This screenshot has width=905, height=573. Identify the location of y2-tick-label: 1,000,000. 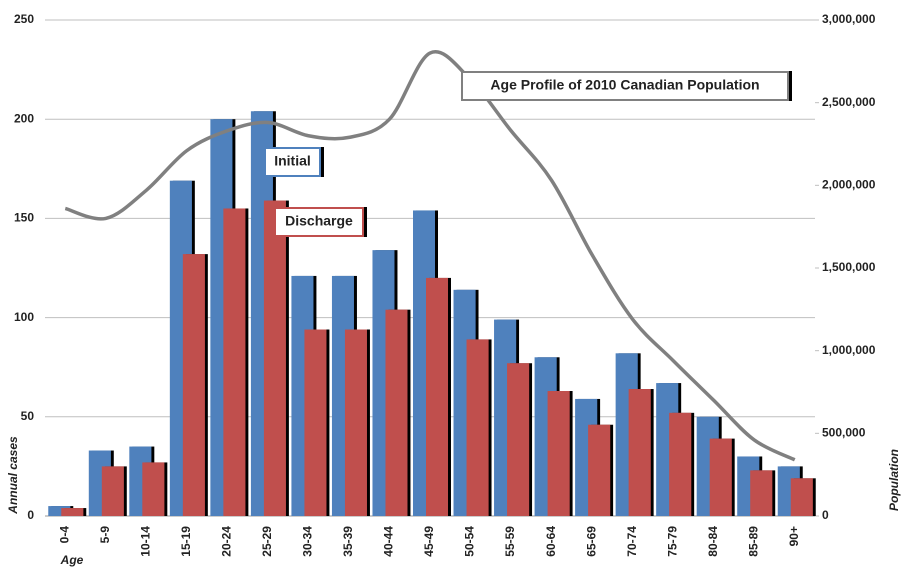
(849, 350).